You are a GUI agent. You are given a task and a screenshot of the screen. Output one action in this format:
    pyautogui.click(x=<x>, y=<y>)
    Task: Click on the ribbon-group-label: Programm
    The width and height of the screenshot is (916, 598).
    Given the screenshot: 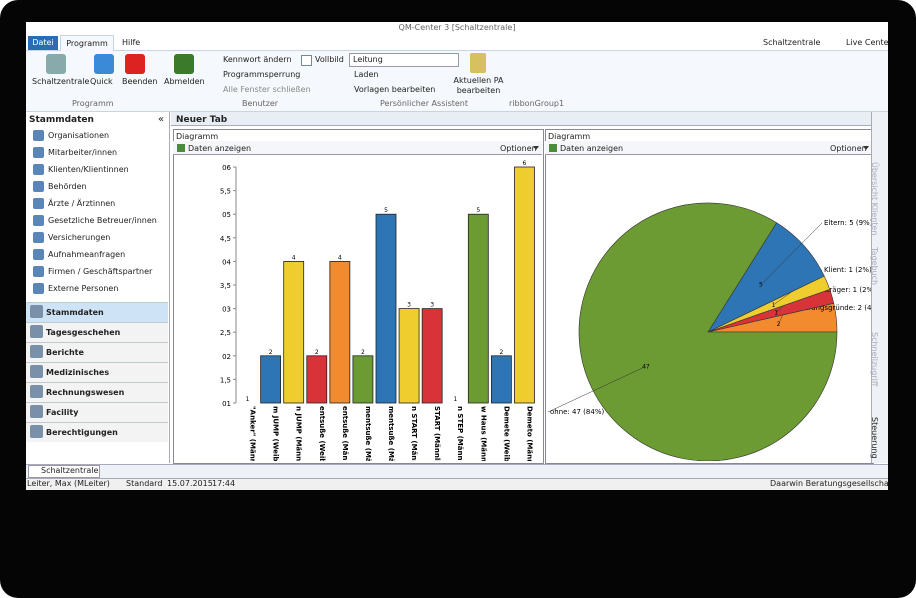 What is the action you would take?
    pyautogui.click(x=93, y=103)
    